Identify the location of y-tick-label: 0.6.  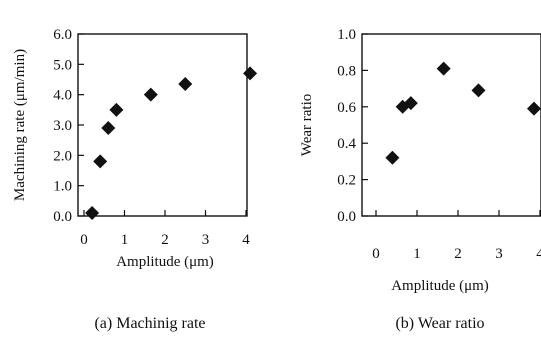
(346, 108).